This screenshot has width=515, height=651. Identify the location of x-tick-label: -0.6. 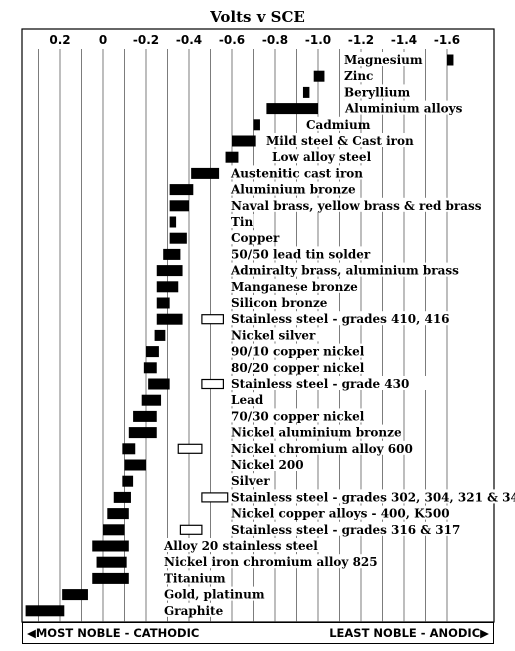
(232, 40).